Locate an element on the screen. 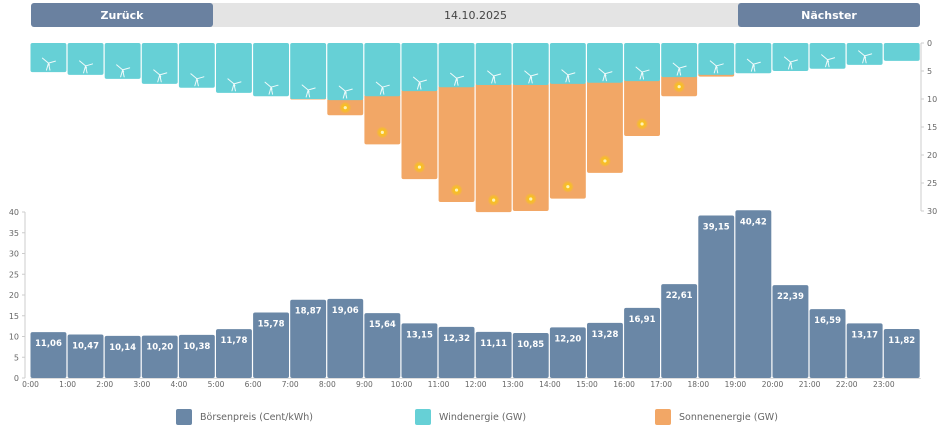  price-value-label: 13,15 is located at coordinates (419, 335).